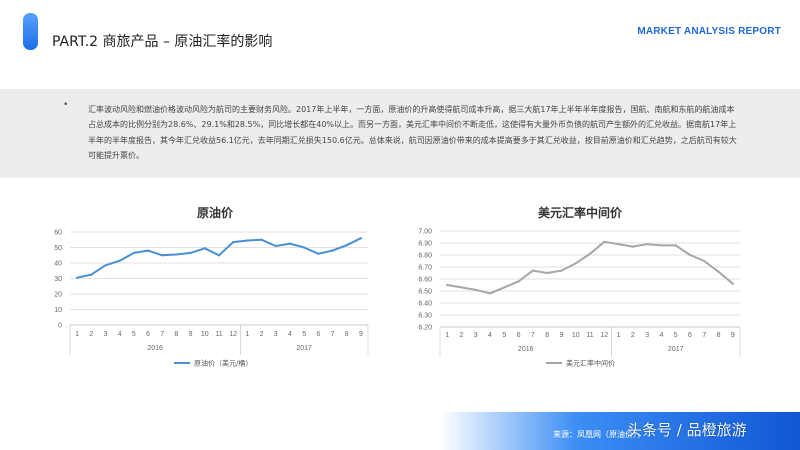 Image resolution: width=800 pixels, height=450 pixels. I want to click on y-tick-label: 6.80, so click(425, 256).